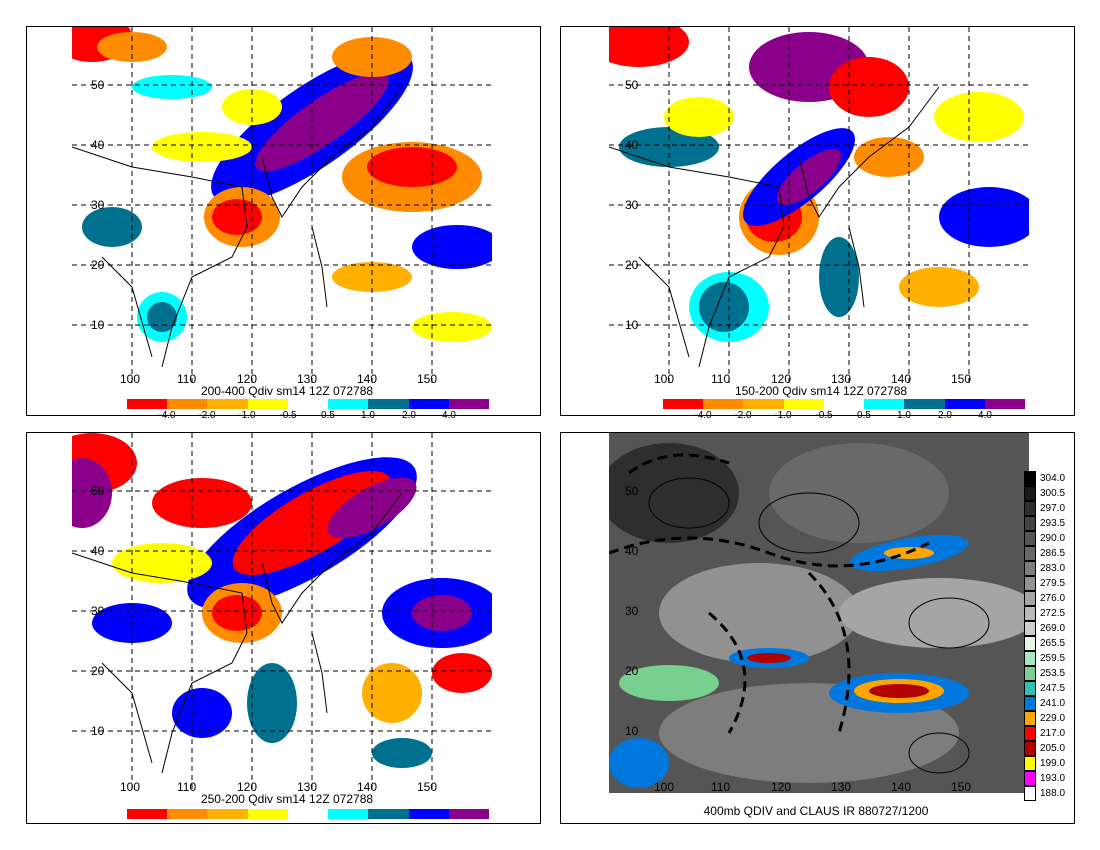  Describe the element at coordinates (816, 811) in the screenshot. I see `panel-title: 400mb QDIV and CLAUS IR 880727/1200` at that location.